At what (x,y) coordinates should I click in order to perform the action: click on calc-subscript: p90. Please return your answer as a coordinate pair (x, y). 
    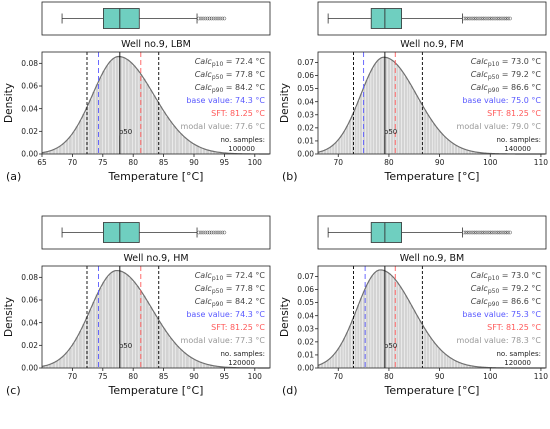
    Looking at the image, I should click on (494, 304).